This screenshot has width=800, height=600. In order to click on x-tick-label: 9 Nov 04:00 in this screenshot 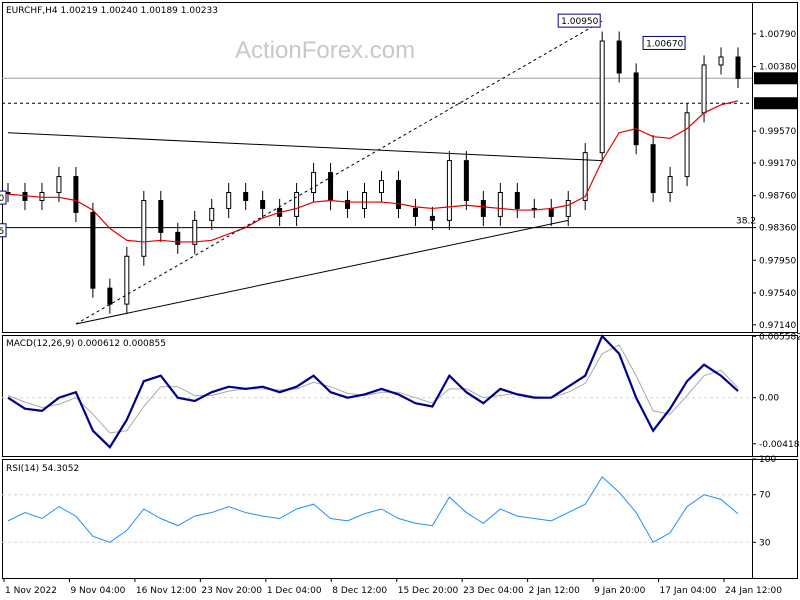, I will do `click(97, 591)`.